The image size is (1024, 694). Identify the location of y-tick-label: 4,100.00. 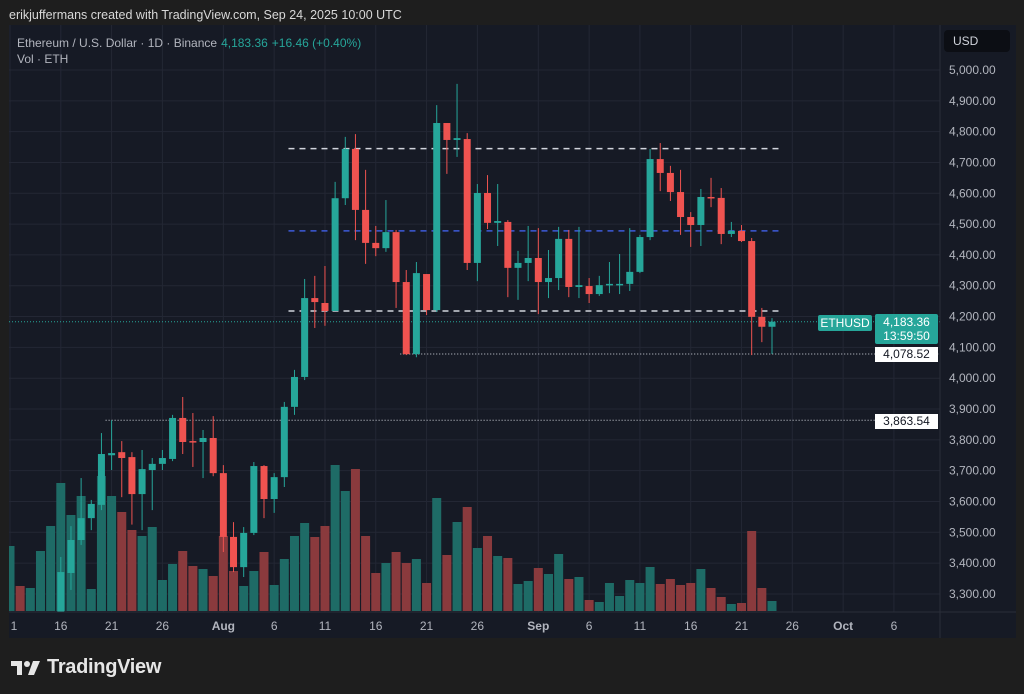
(972, 347).